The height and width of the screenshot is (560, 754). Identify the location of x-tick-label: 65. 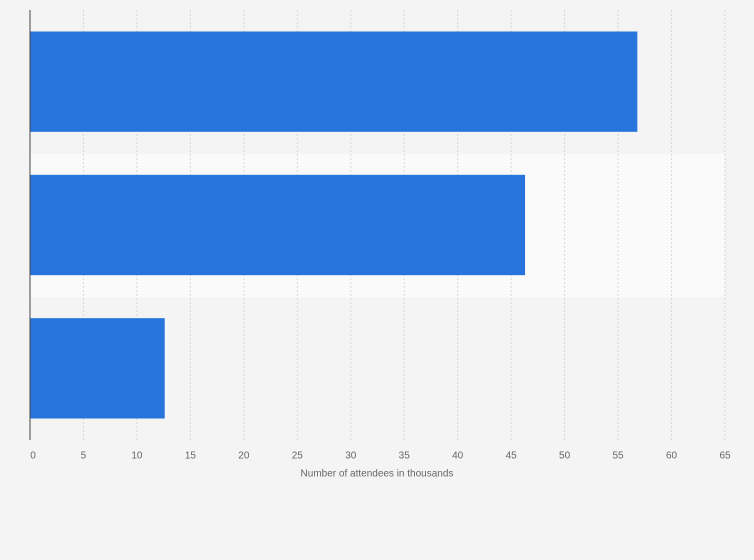
(725, 456).